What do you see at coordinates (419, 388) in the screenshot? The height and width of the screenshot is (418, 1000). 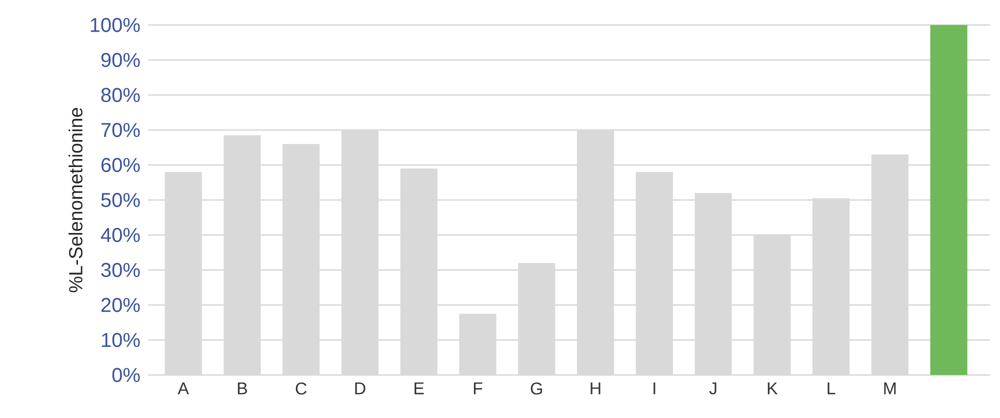 I see `x-tick-label: E` at bounding box center [419, 388].